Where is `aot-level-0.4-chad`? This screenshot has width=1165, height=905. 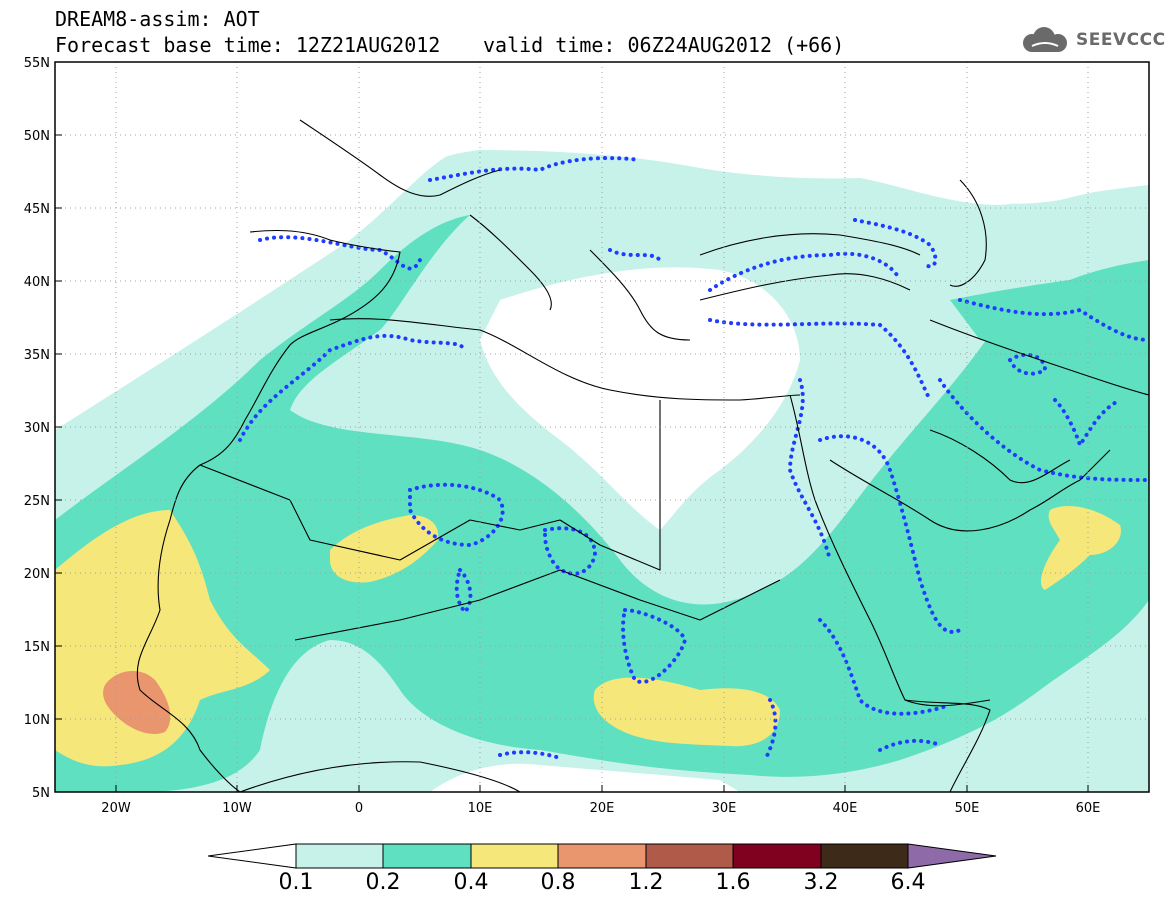
aot-level-0.4-chad is located at coordinates (686, 712).